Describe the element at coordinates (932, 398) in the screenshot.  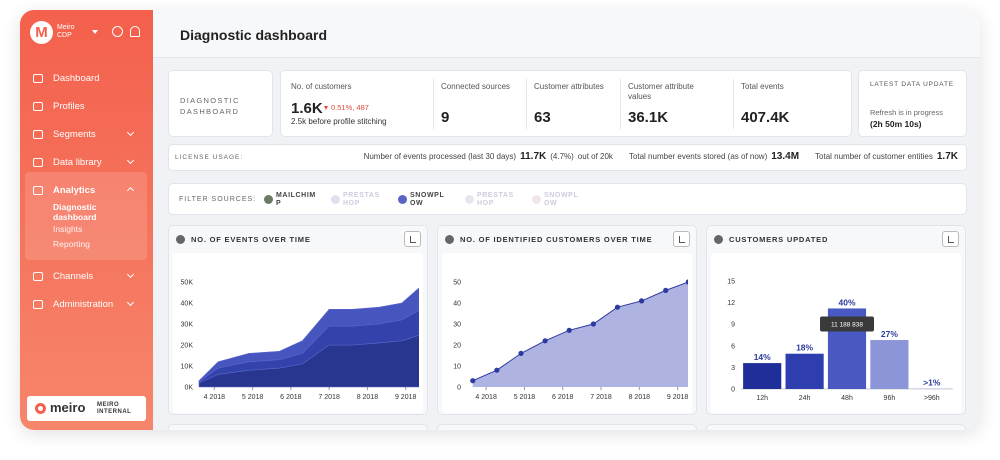
I see `x-tick-label: >96h` at that location.